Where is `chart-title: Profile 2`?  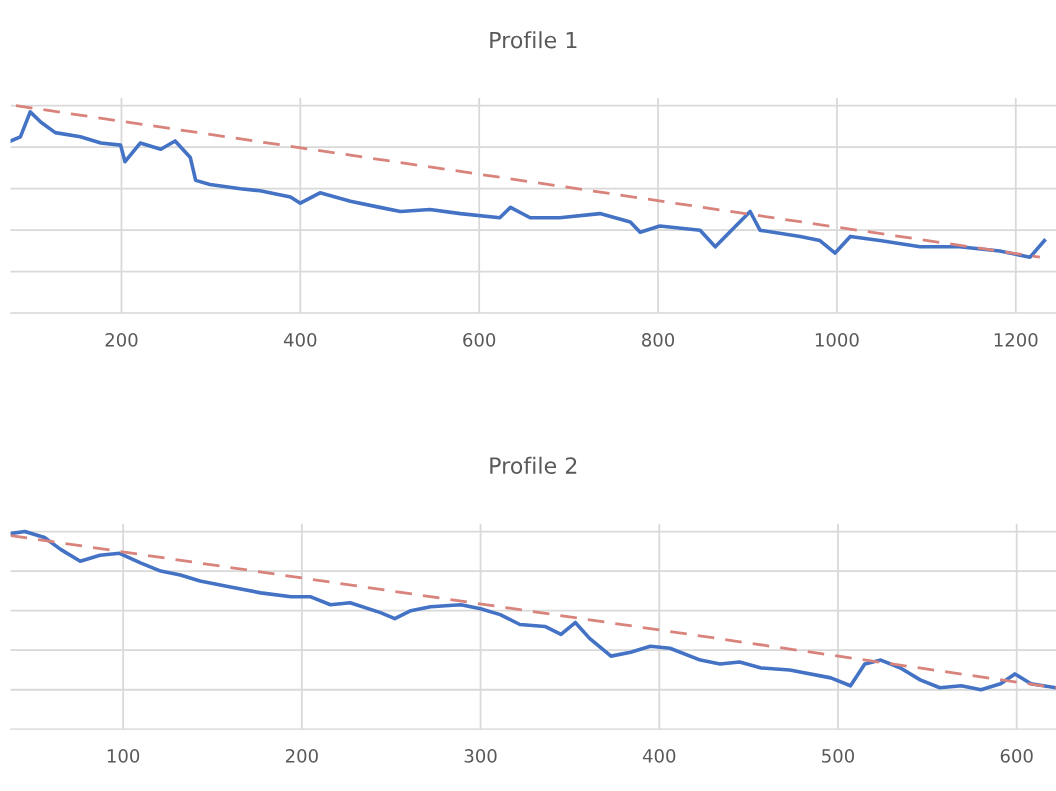
chart-title: Profile 2 is located at coordinates (533, 465).